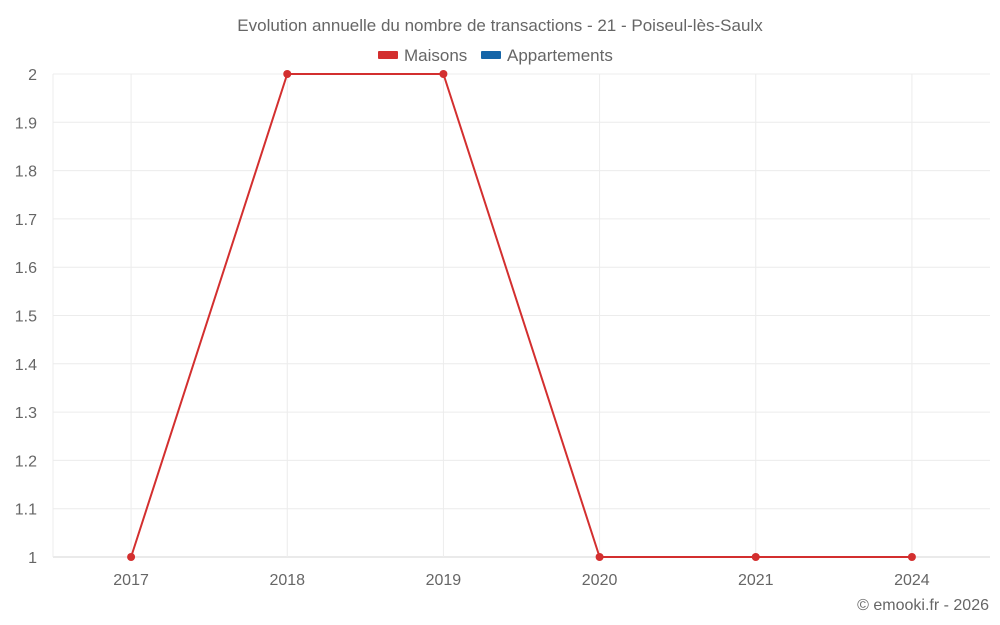 This screenshot has height=625, width=1000. What do you see at coordinates (388, 55) in the screenshot?
I see `legend-swatch-maisons` at bounding box center [388, 55].